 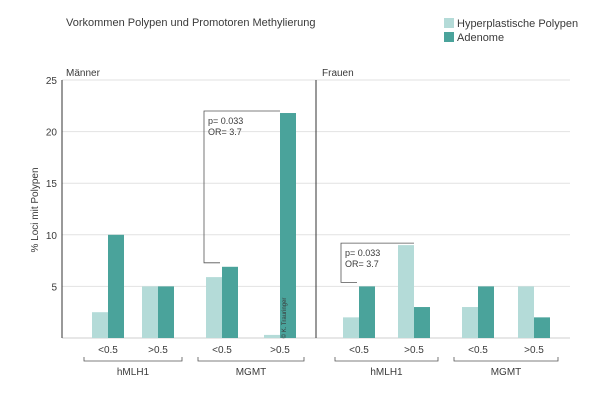 What do you see at coordinates (338, 73) in the screenshot?
I see `panel-title-frauen: Frauen` at bounding box center [338, 73].